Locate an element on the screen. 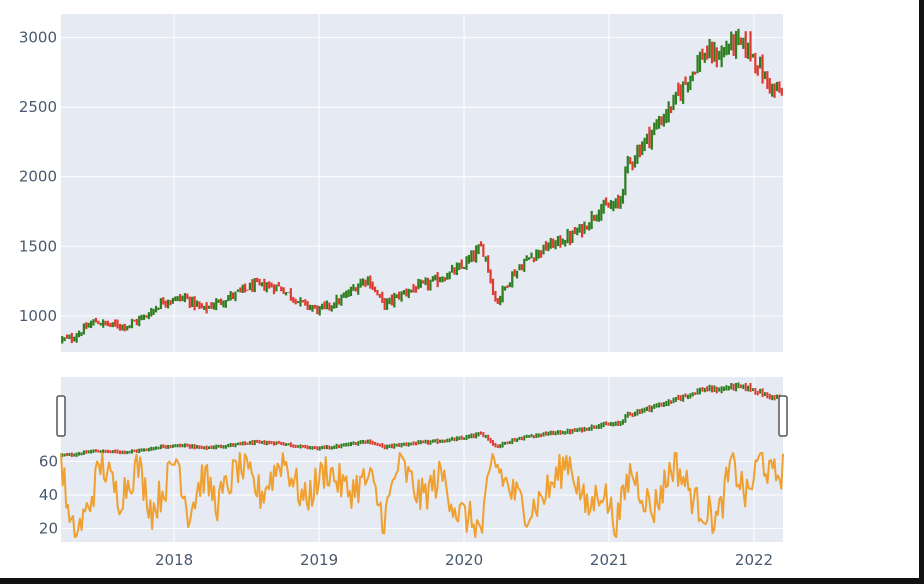  oscillator-y-tick-labels: 20 40 60 is located at coordinates (48, 494).